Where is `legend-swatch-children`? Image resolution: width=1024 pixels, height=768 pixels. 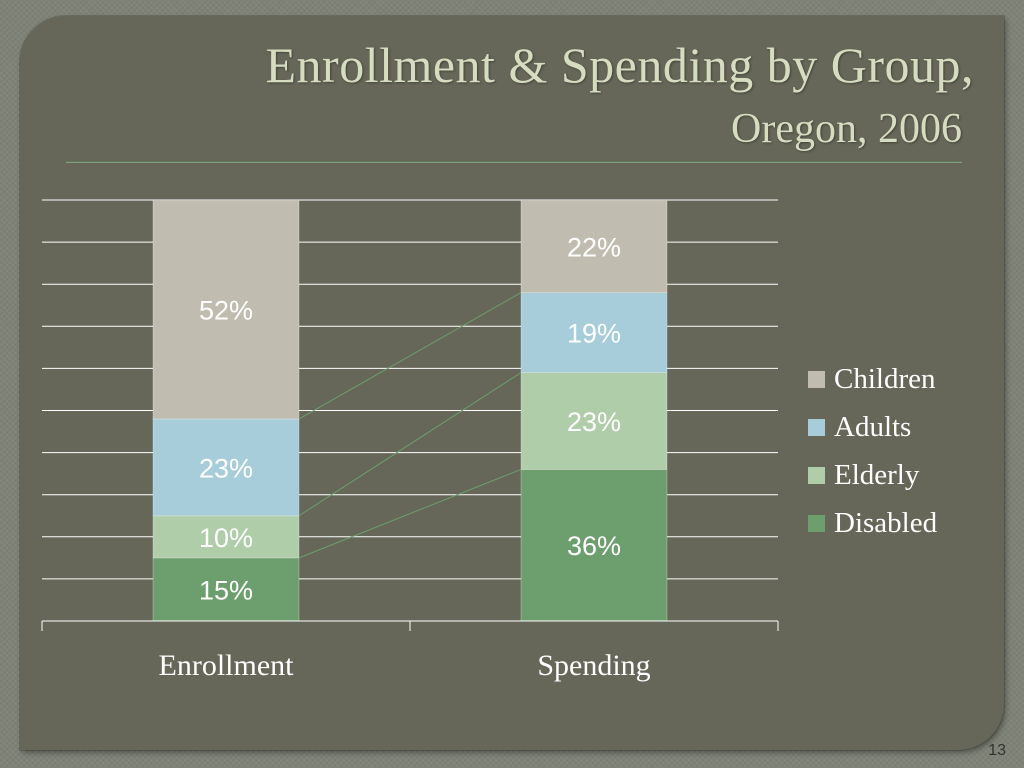
legend-swatch-children is located at coordinates (816, 379).